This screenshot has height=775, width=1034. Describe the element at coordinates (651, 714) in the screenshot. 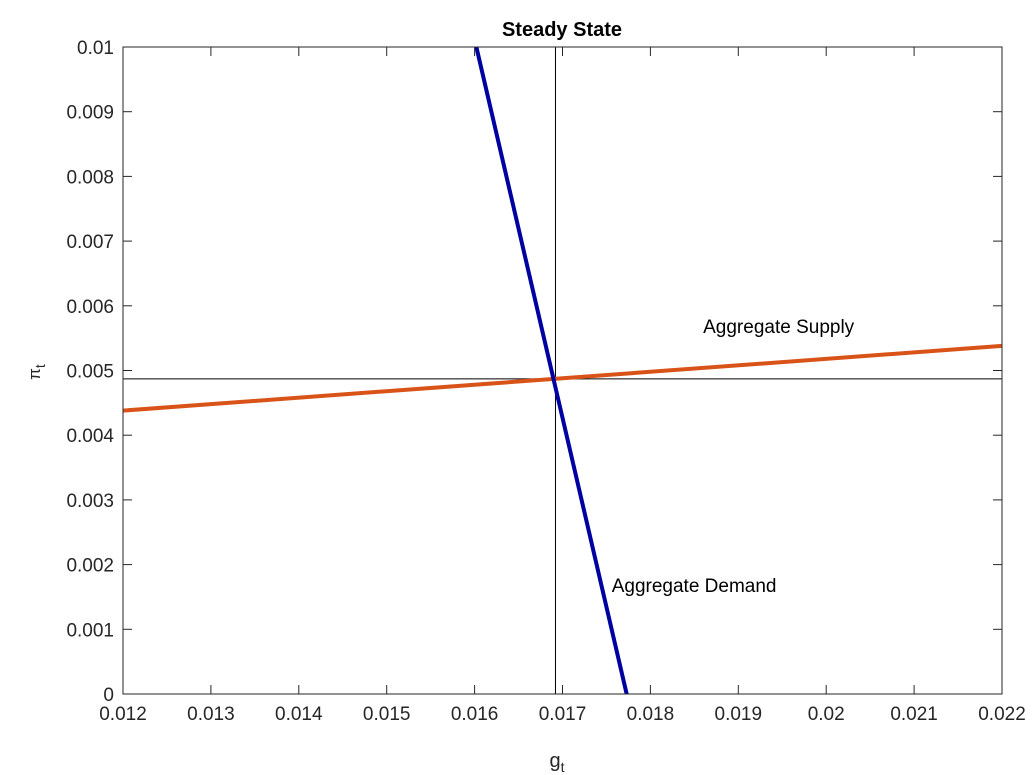

I see `x-tick-label: 0.018` at that location.